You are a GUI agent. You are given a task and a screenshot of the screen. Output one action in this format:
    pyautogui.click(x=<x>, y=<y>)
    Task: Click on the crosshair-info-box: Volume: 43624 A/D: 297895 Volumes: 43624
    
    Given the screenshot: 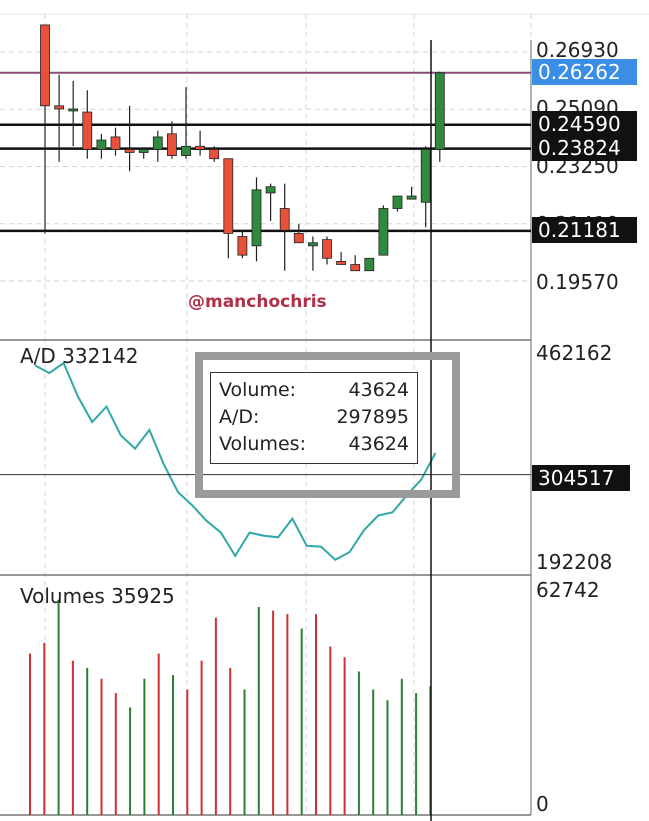 What is the action you would take?
    pyautogui.click(x=314, y=418)
    